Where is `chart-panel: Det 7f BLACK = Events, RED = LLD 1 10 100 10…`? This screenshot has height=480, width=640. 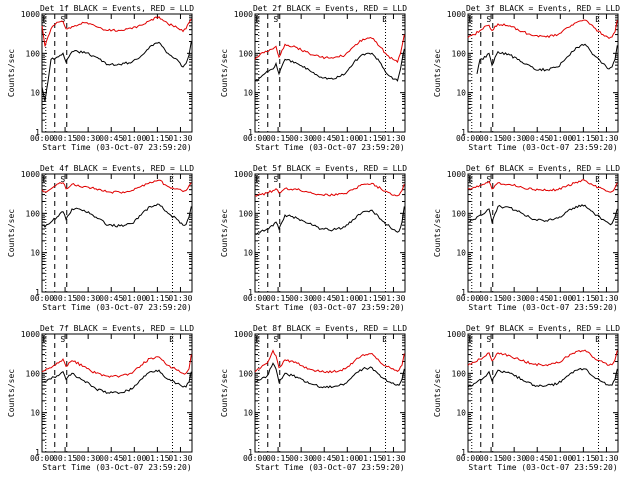 chart-panel: Det 7f BLACK = Events, RED = LLD 1 10 100 10… is located at coordinates (100, 398).